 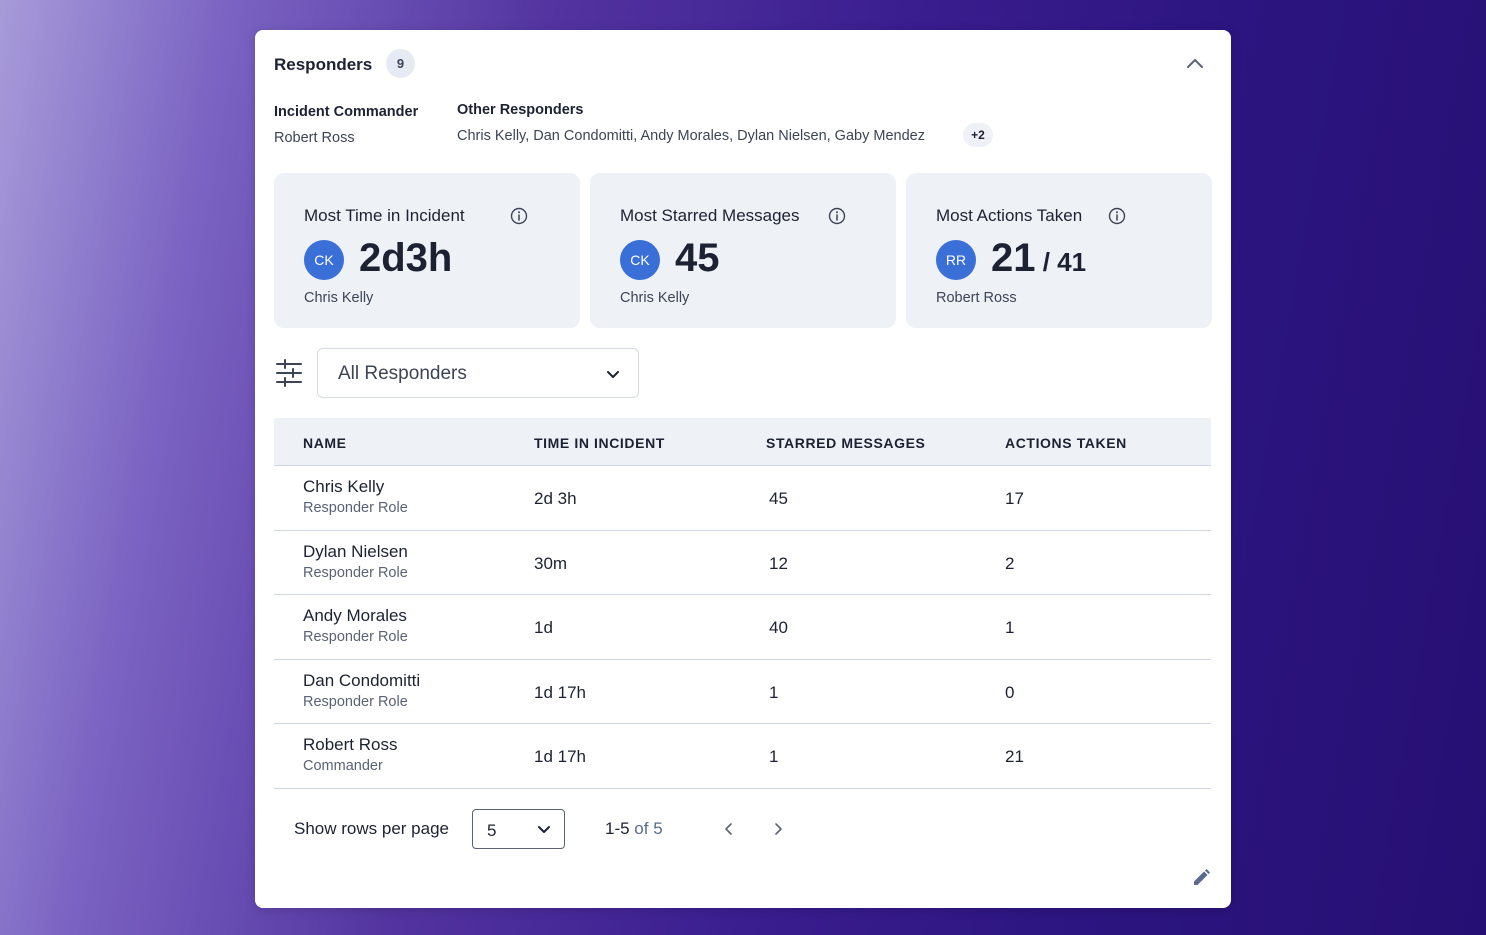 What do you see at coordinates (599, 443) in the screenshot?
I see `column-header-time: TIME IN INCIDENT` at bounding box center [599, 443].